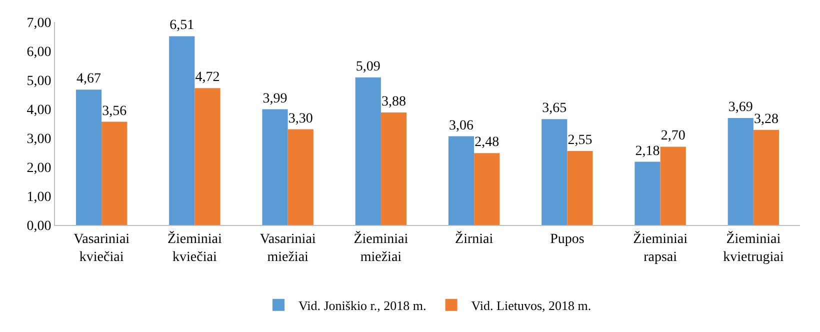 This screenshot has height=332, width=820. I want to click on x-tick-label: Žieminiai miežiai, so click(381, 247).